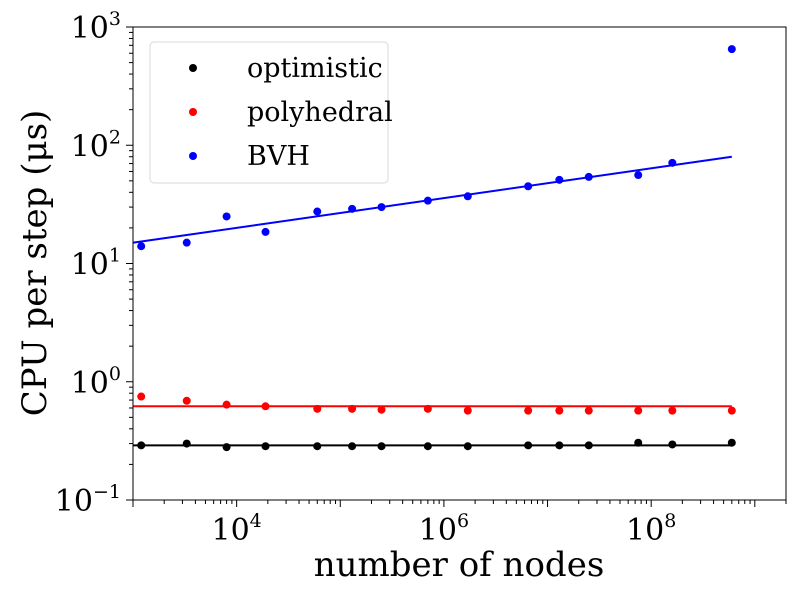 The image size is (800, 600). Describe the element at coordinates (459, 565) in the screenshot. I see `x-axis-label: number of nodes` at that location.